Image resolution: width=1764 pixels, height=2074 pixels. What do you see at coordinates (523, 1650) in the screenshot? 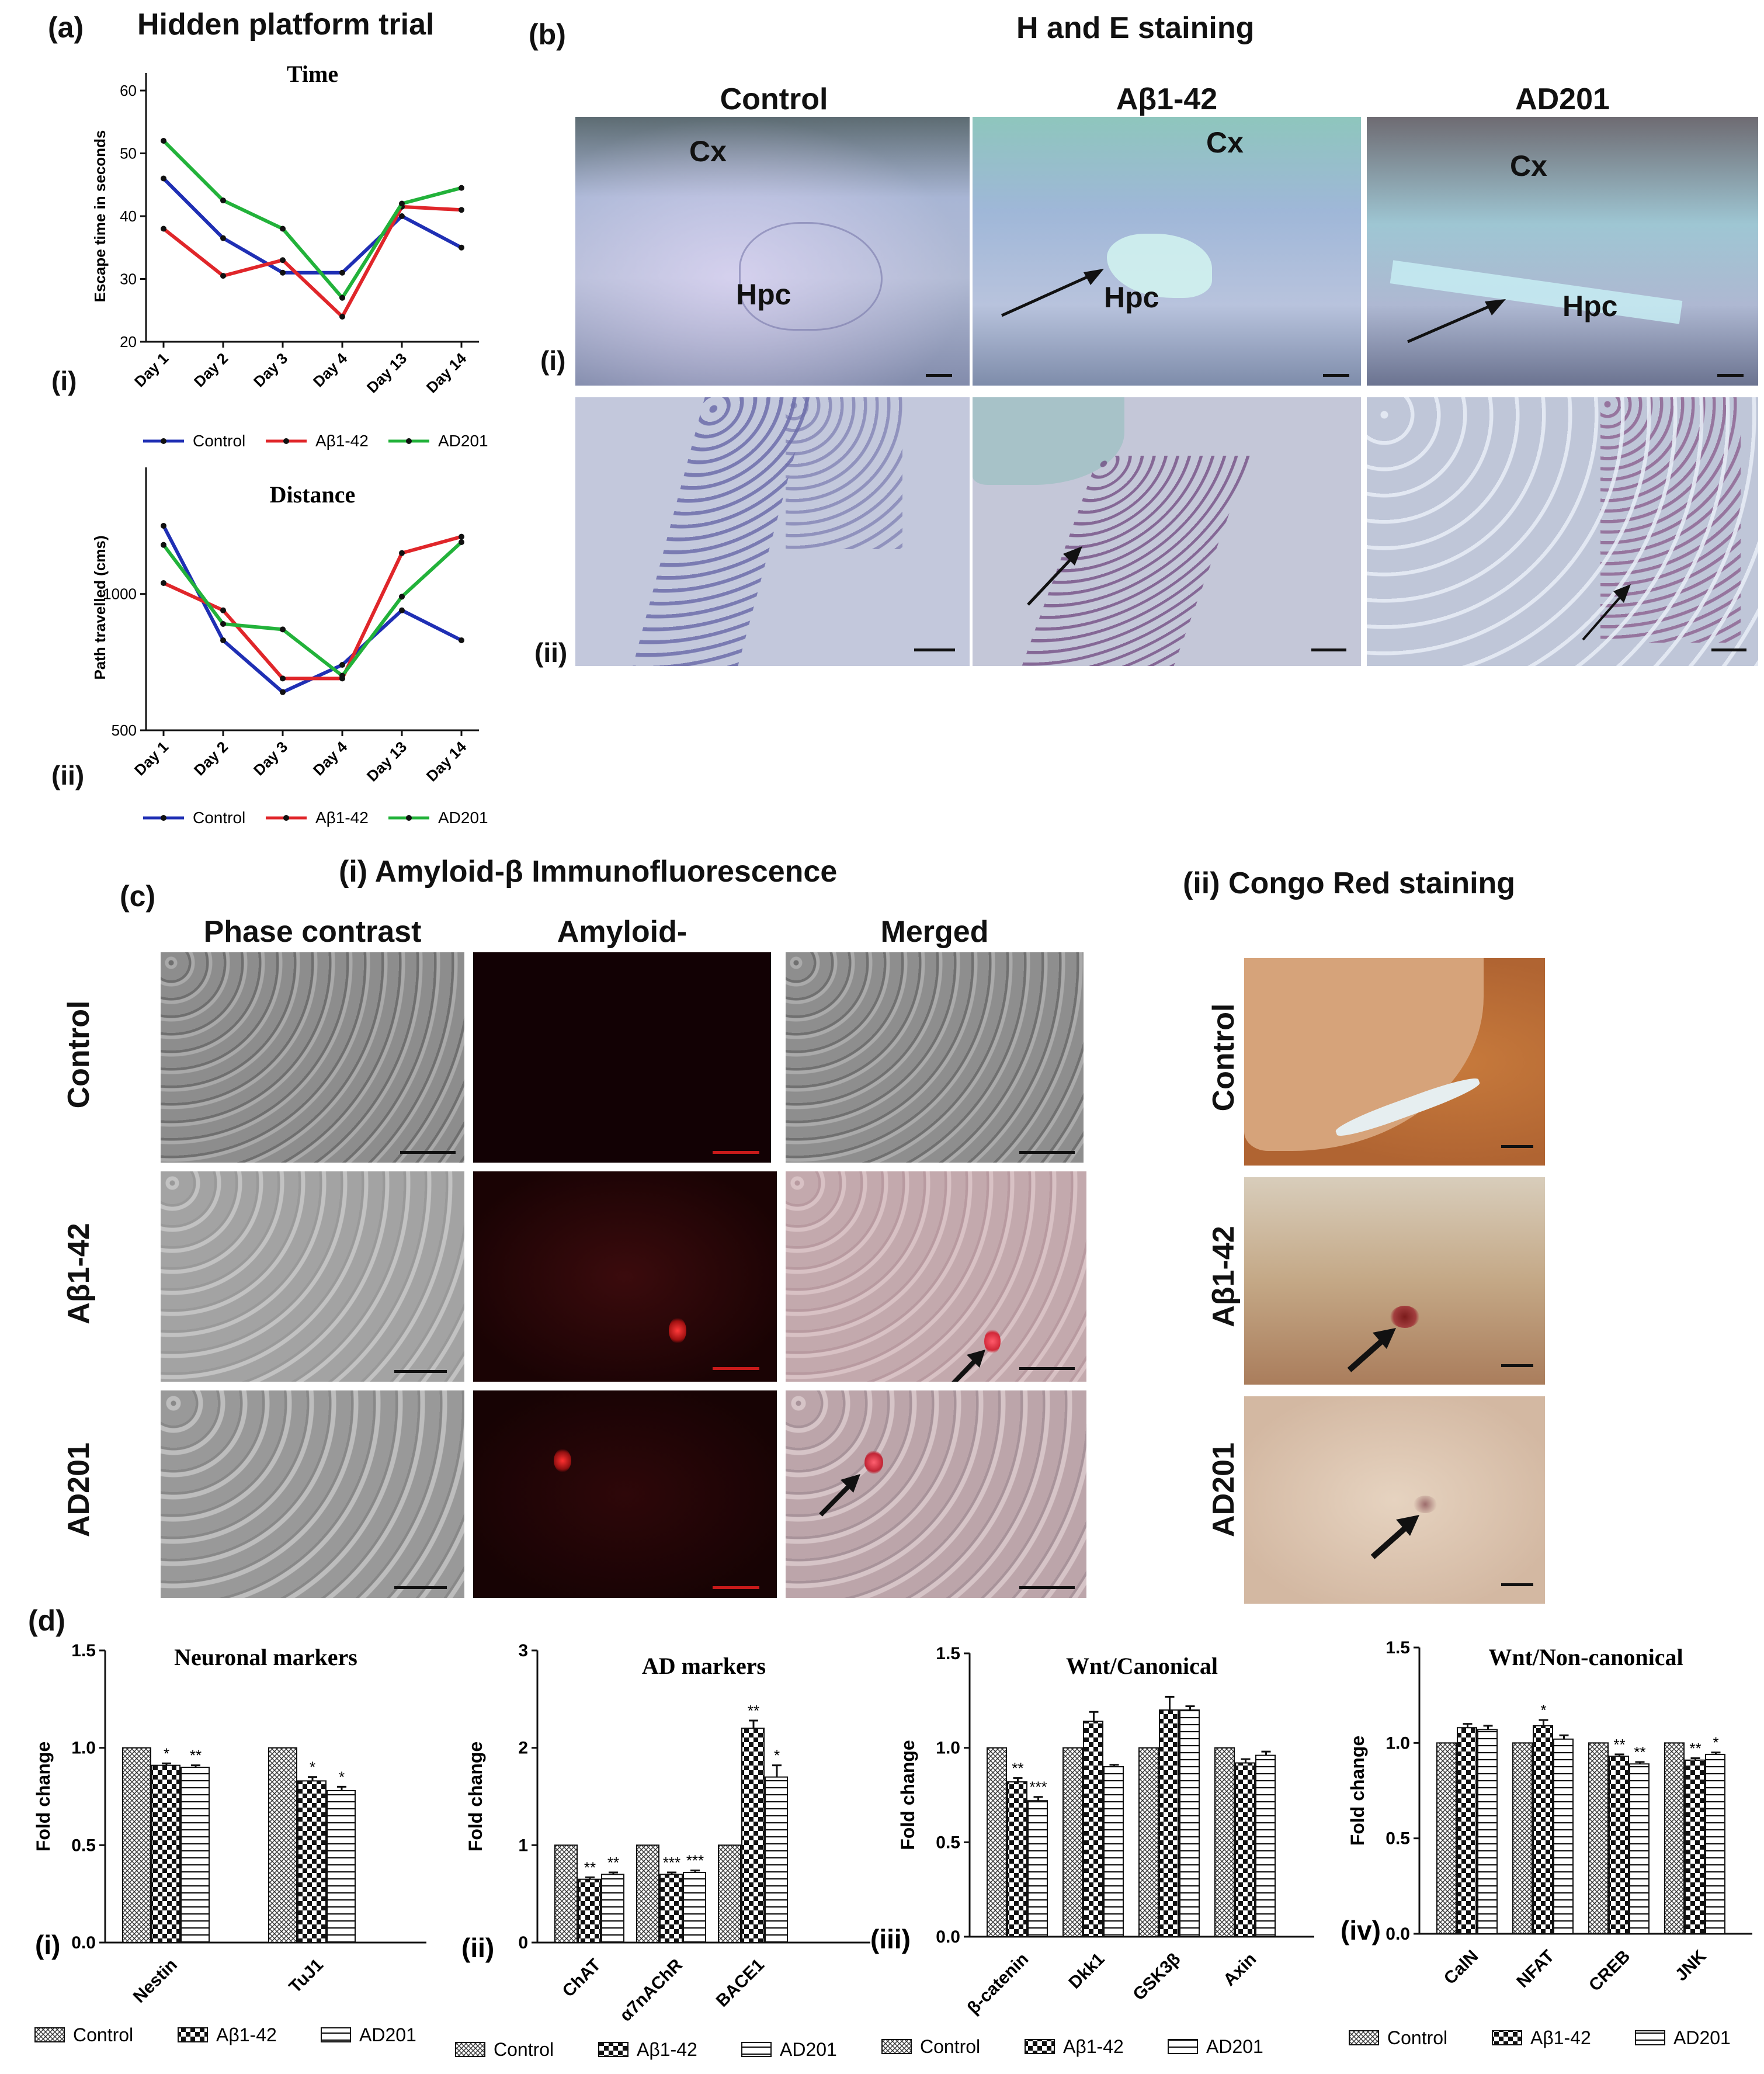
I see `y-tick-label: 3` at bounding box center [523, 1650].